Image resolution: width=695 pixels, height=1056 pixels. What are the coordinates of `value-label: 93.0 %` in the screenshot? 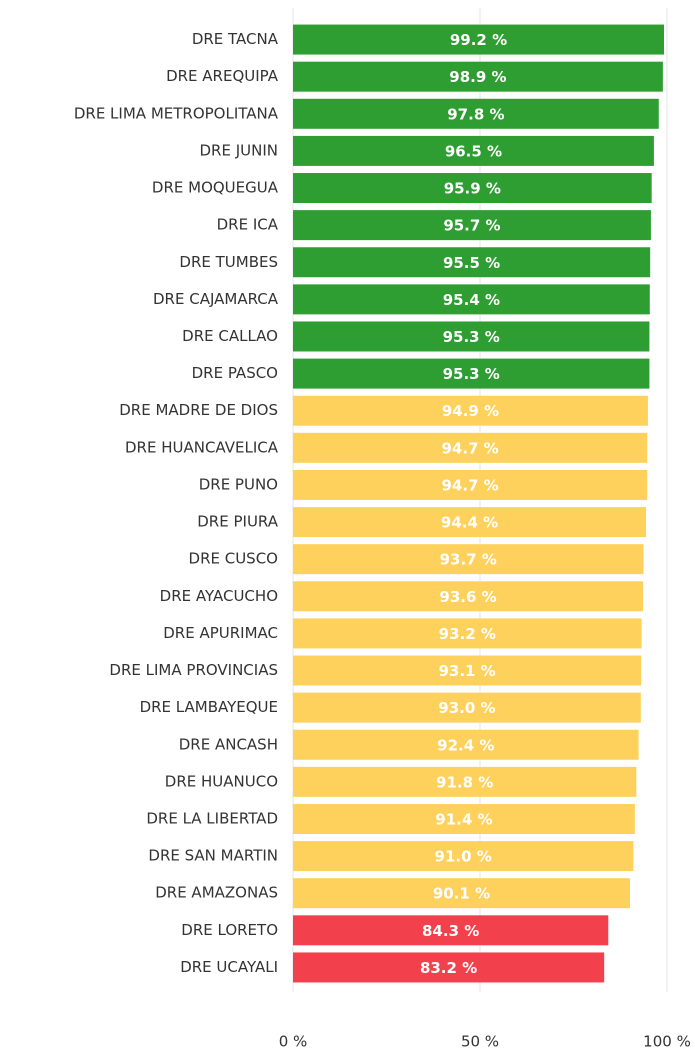 It's located at (466, 708).